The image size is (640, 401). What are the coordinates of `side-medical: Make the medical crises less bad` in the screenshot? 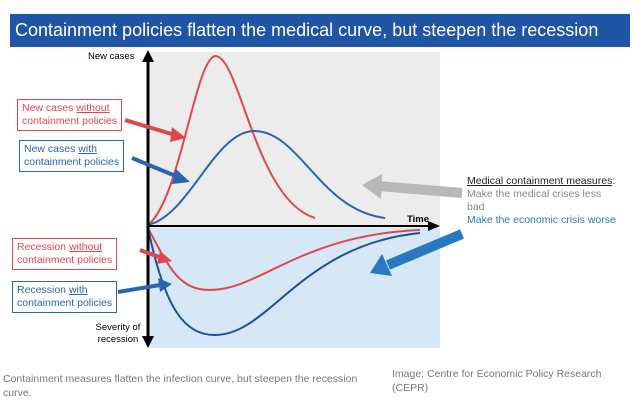 It's located at (534, 200).